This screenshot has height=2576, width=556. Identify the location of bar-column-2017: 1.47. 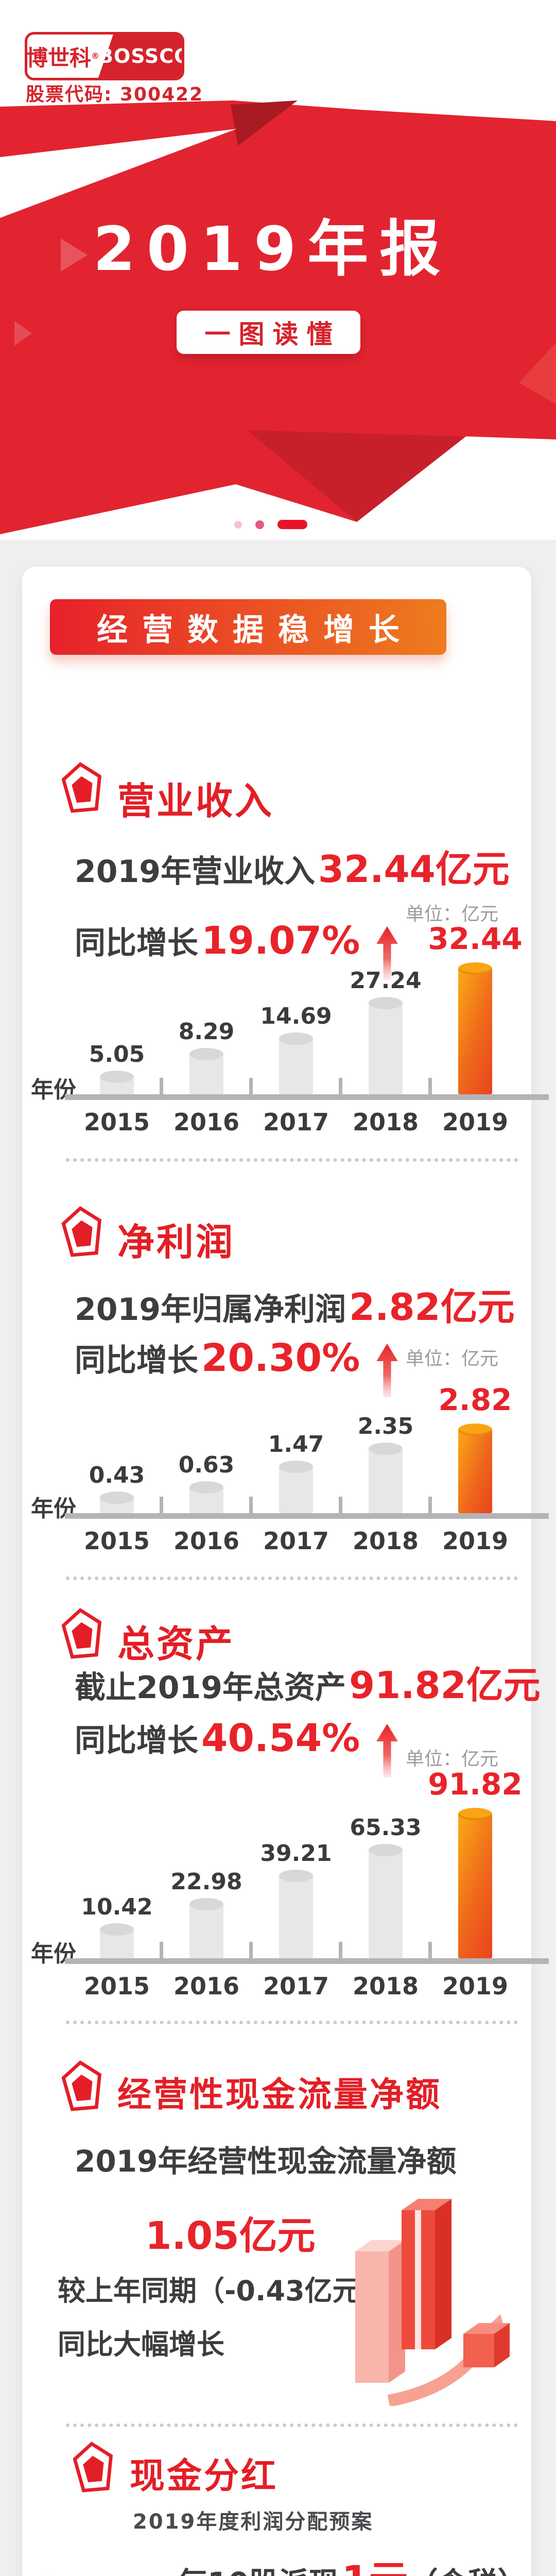
(296, 1447).